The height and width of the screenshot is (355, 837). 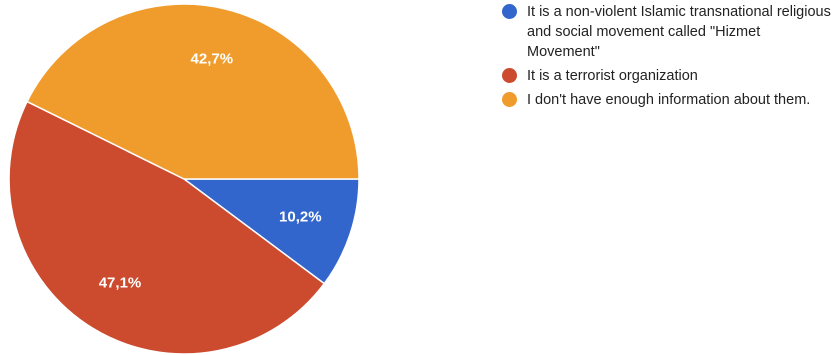 I want to click on pie-slice-label-1: 47,1%, so click(x=120, y=282).